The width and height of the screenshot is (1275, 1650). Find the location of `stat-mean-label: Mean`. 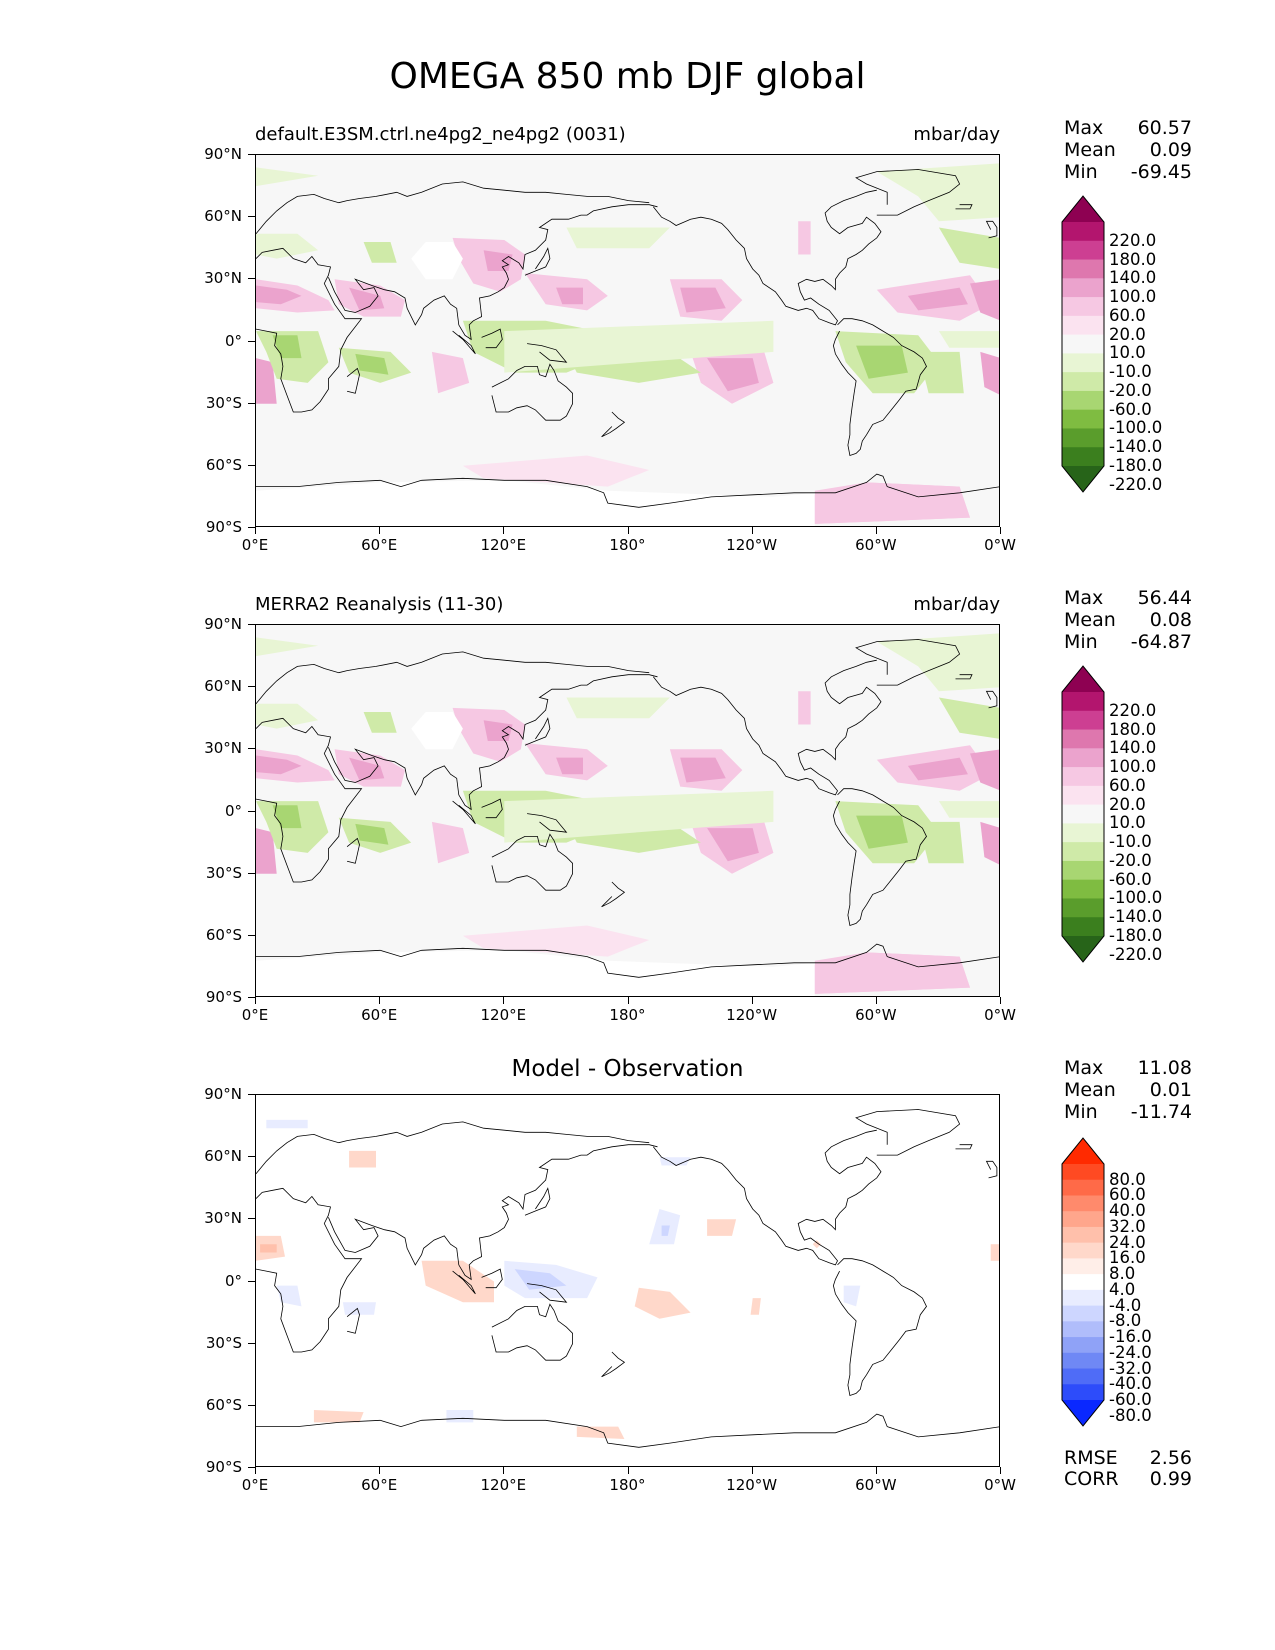

stat-mean-label: Mean is located at coordinates (1090, 1090).